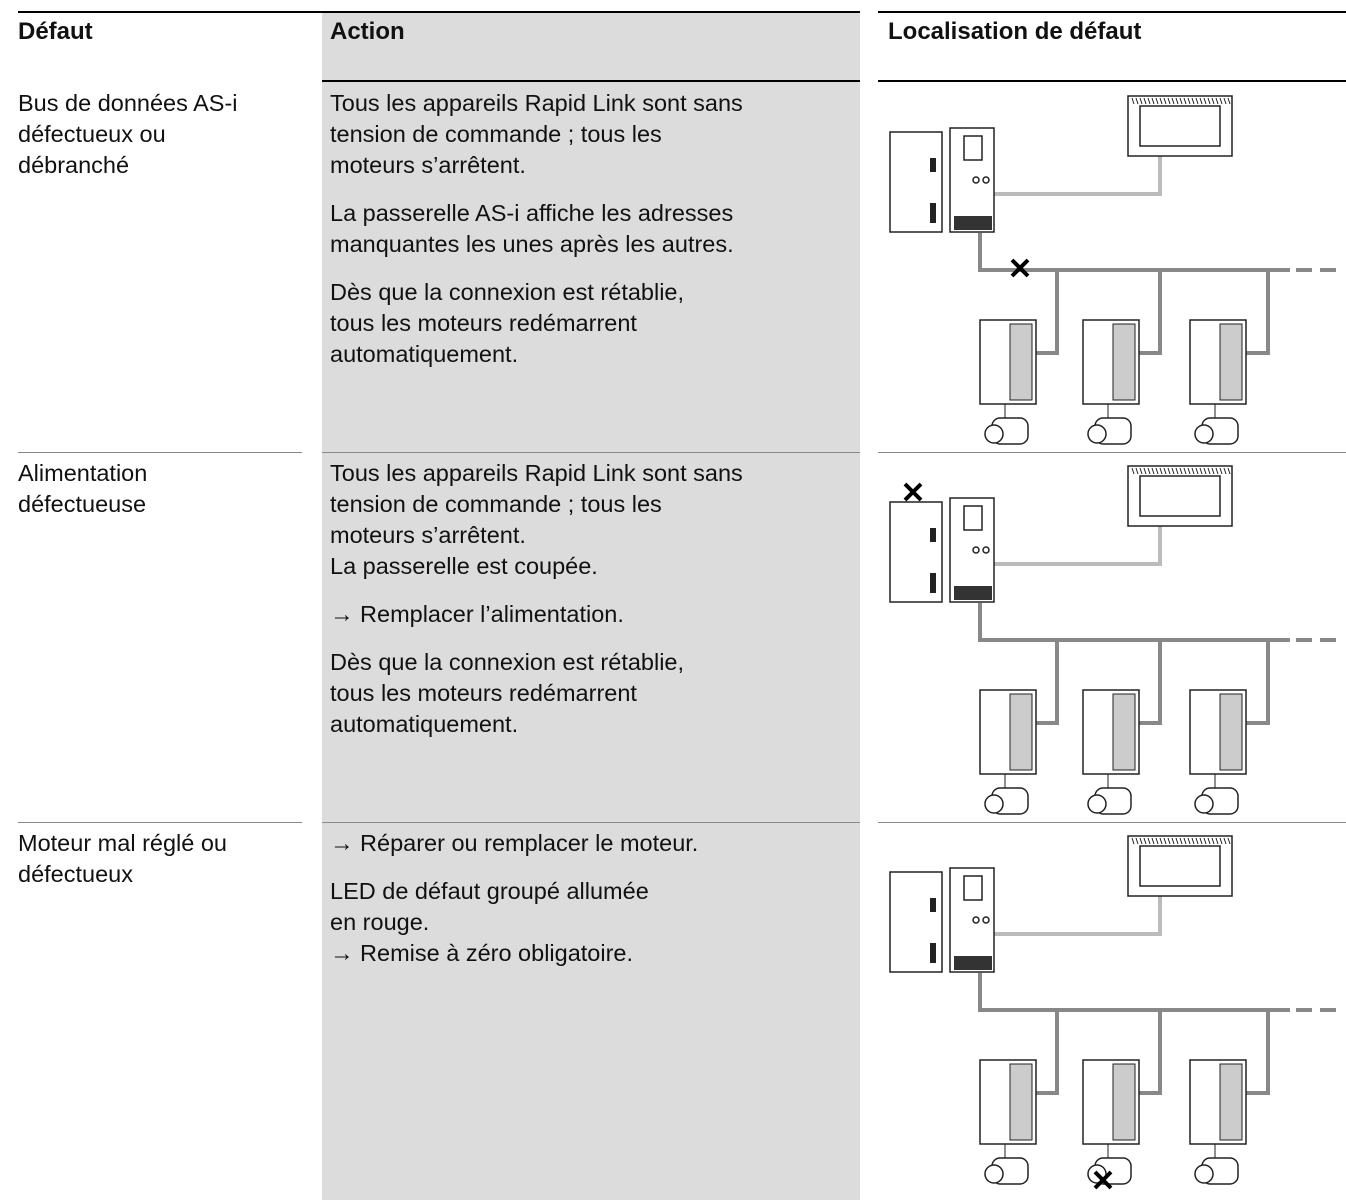 This screenshot has height=1200, width=1346. Describe the element at coordinates (477, 614) in the screenshot. I see `action-text: → Remplacer l’alimentation.` at that location.